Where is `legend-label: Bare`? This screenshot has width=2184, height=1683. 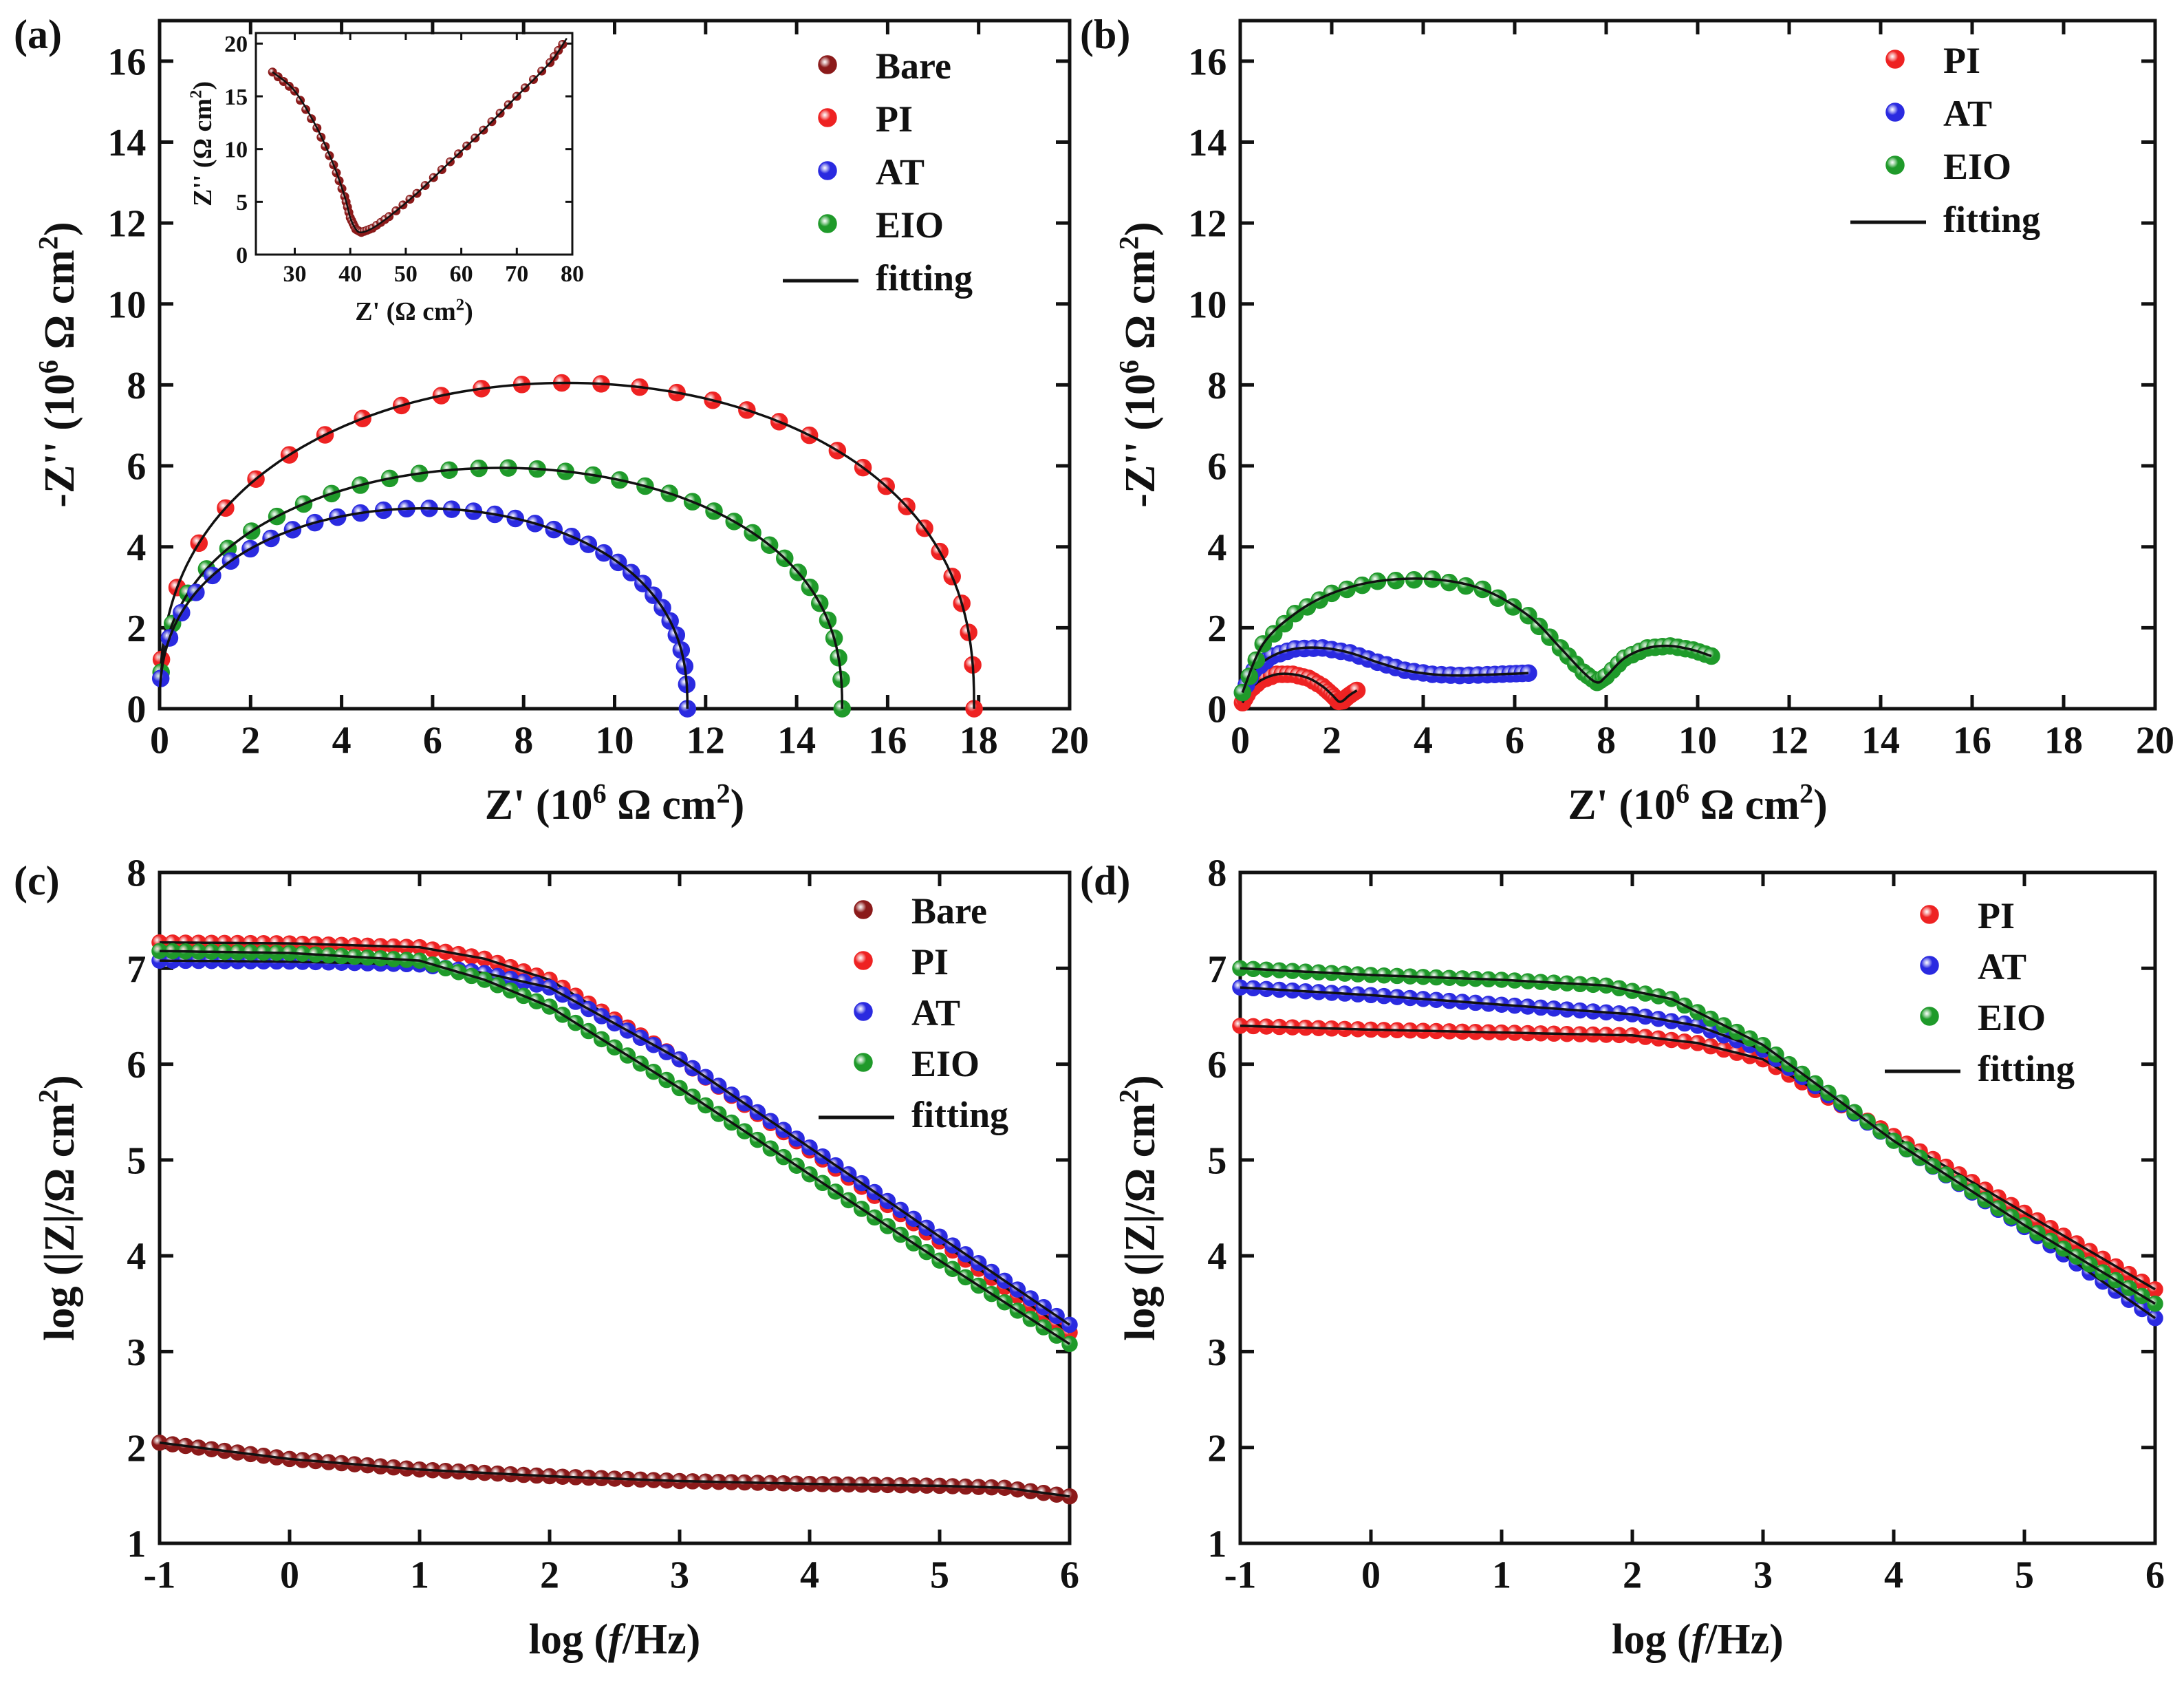
legend-label: Bare is located at coordinates (949, 911).